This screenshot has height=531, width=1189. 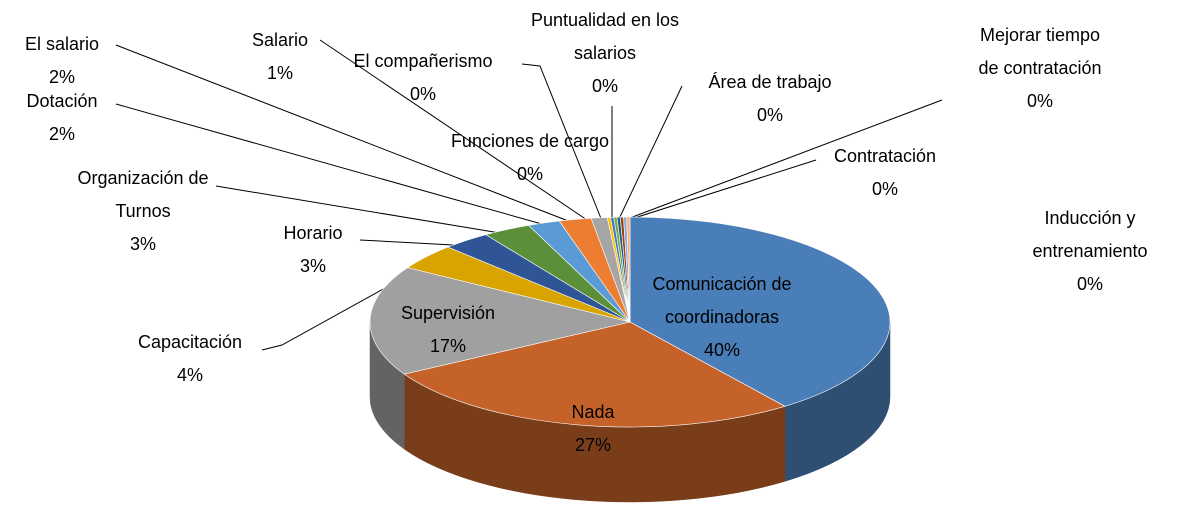 What do you see at coordinates (423, 78) in the screenshot?
I see `data-label: El compañerismo 0%` at bounding box center [423, 78].